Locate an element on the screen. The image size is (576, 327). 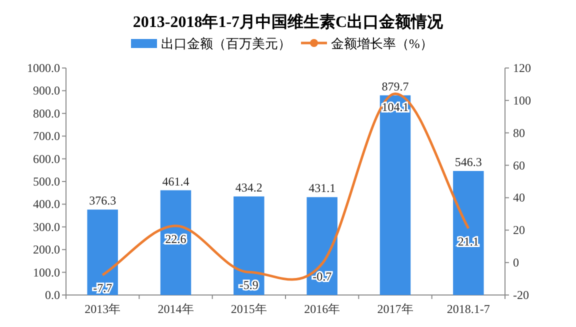
y-tick-label: 1000.0 is located at coordinates (43, 68).